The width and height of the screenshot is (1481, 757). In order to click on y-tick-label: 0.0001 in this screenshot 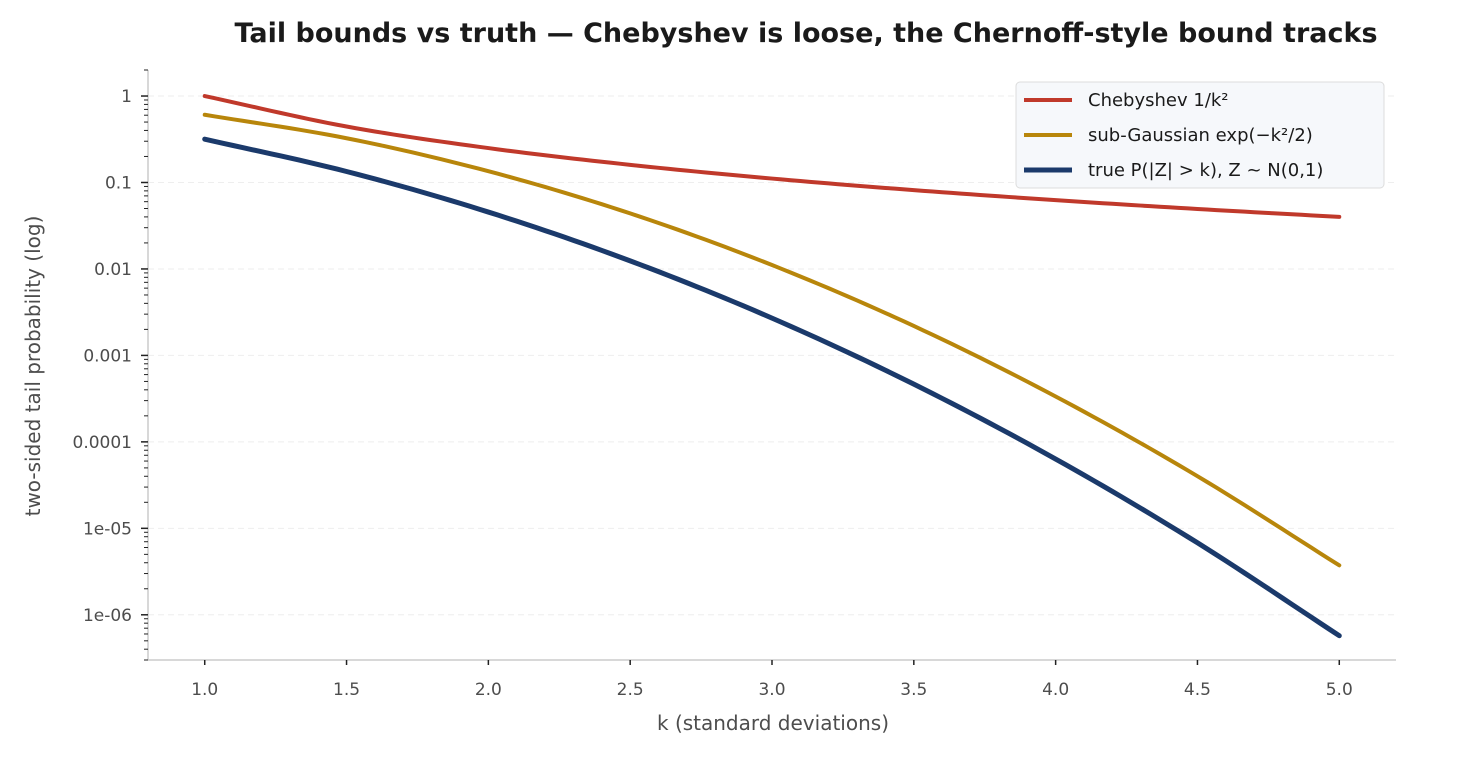, I will do `click(102, 443)`.